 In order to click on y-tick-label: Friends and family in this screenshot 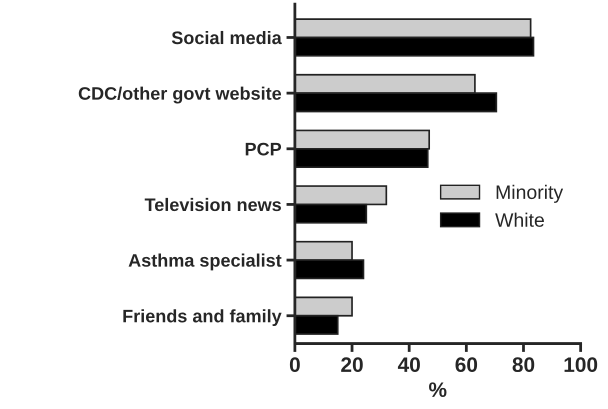, I will do `click(202, 317)`.